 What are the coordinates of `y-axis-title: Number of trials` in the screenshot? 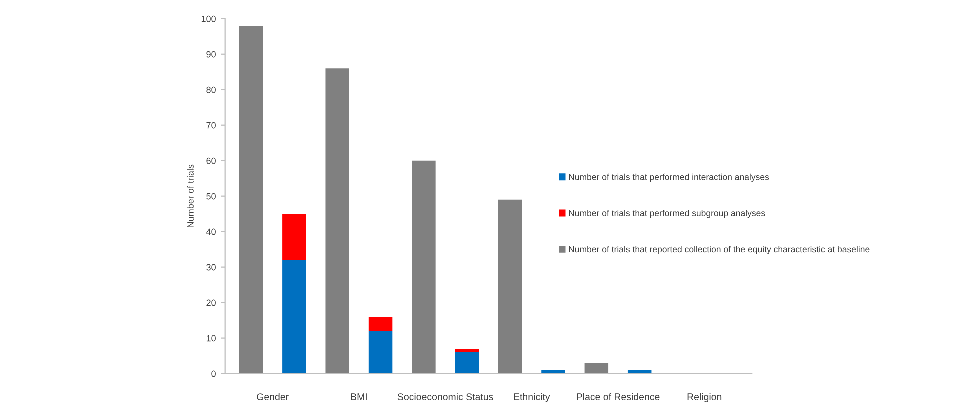 It's located at (190, 196).